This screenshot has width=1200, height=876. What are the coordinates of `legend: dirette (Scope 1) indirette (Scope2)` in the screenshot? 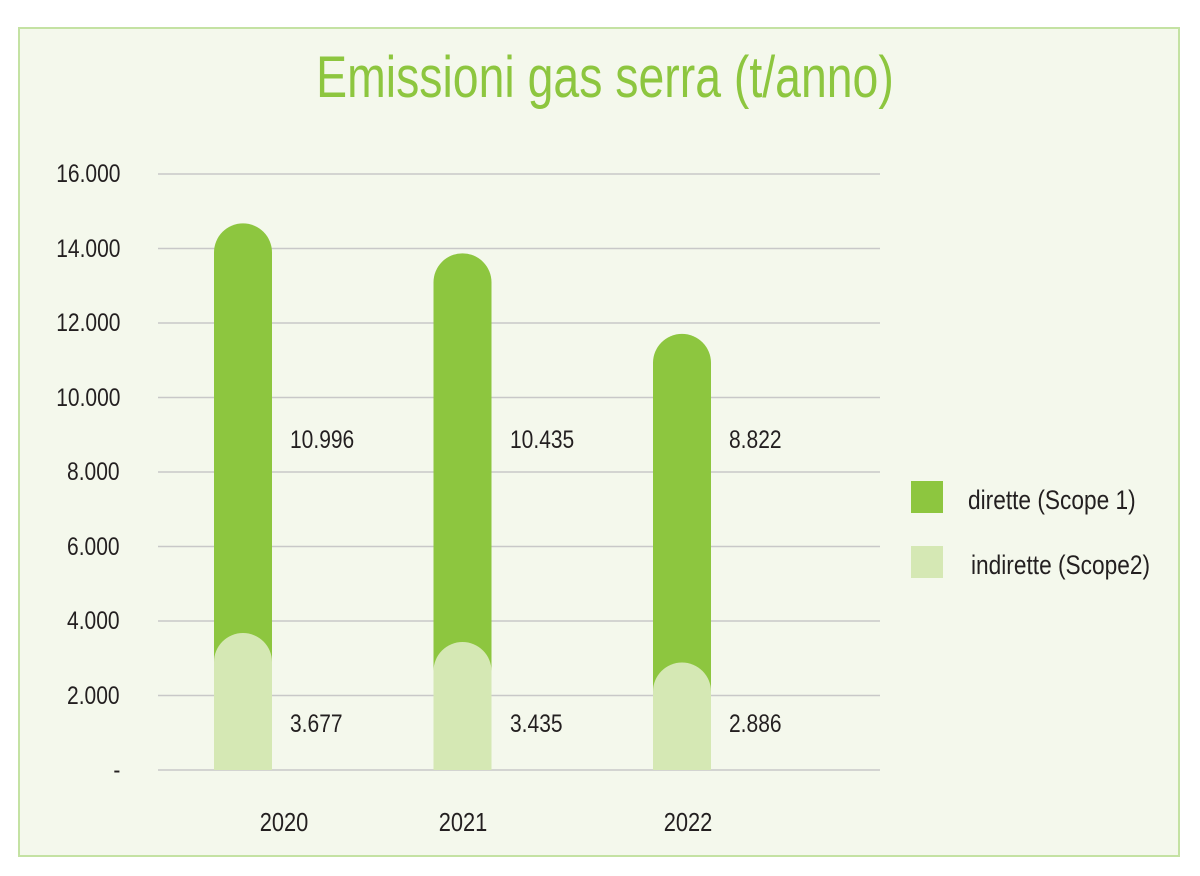 It's located at (1041, 531).